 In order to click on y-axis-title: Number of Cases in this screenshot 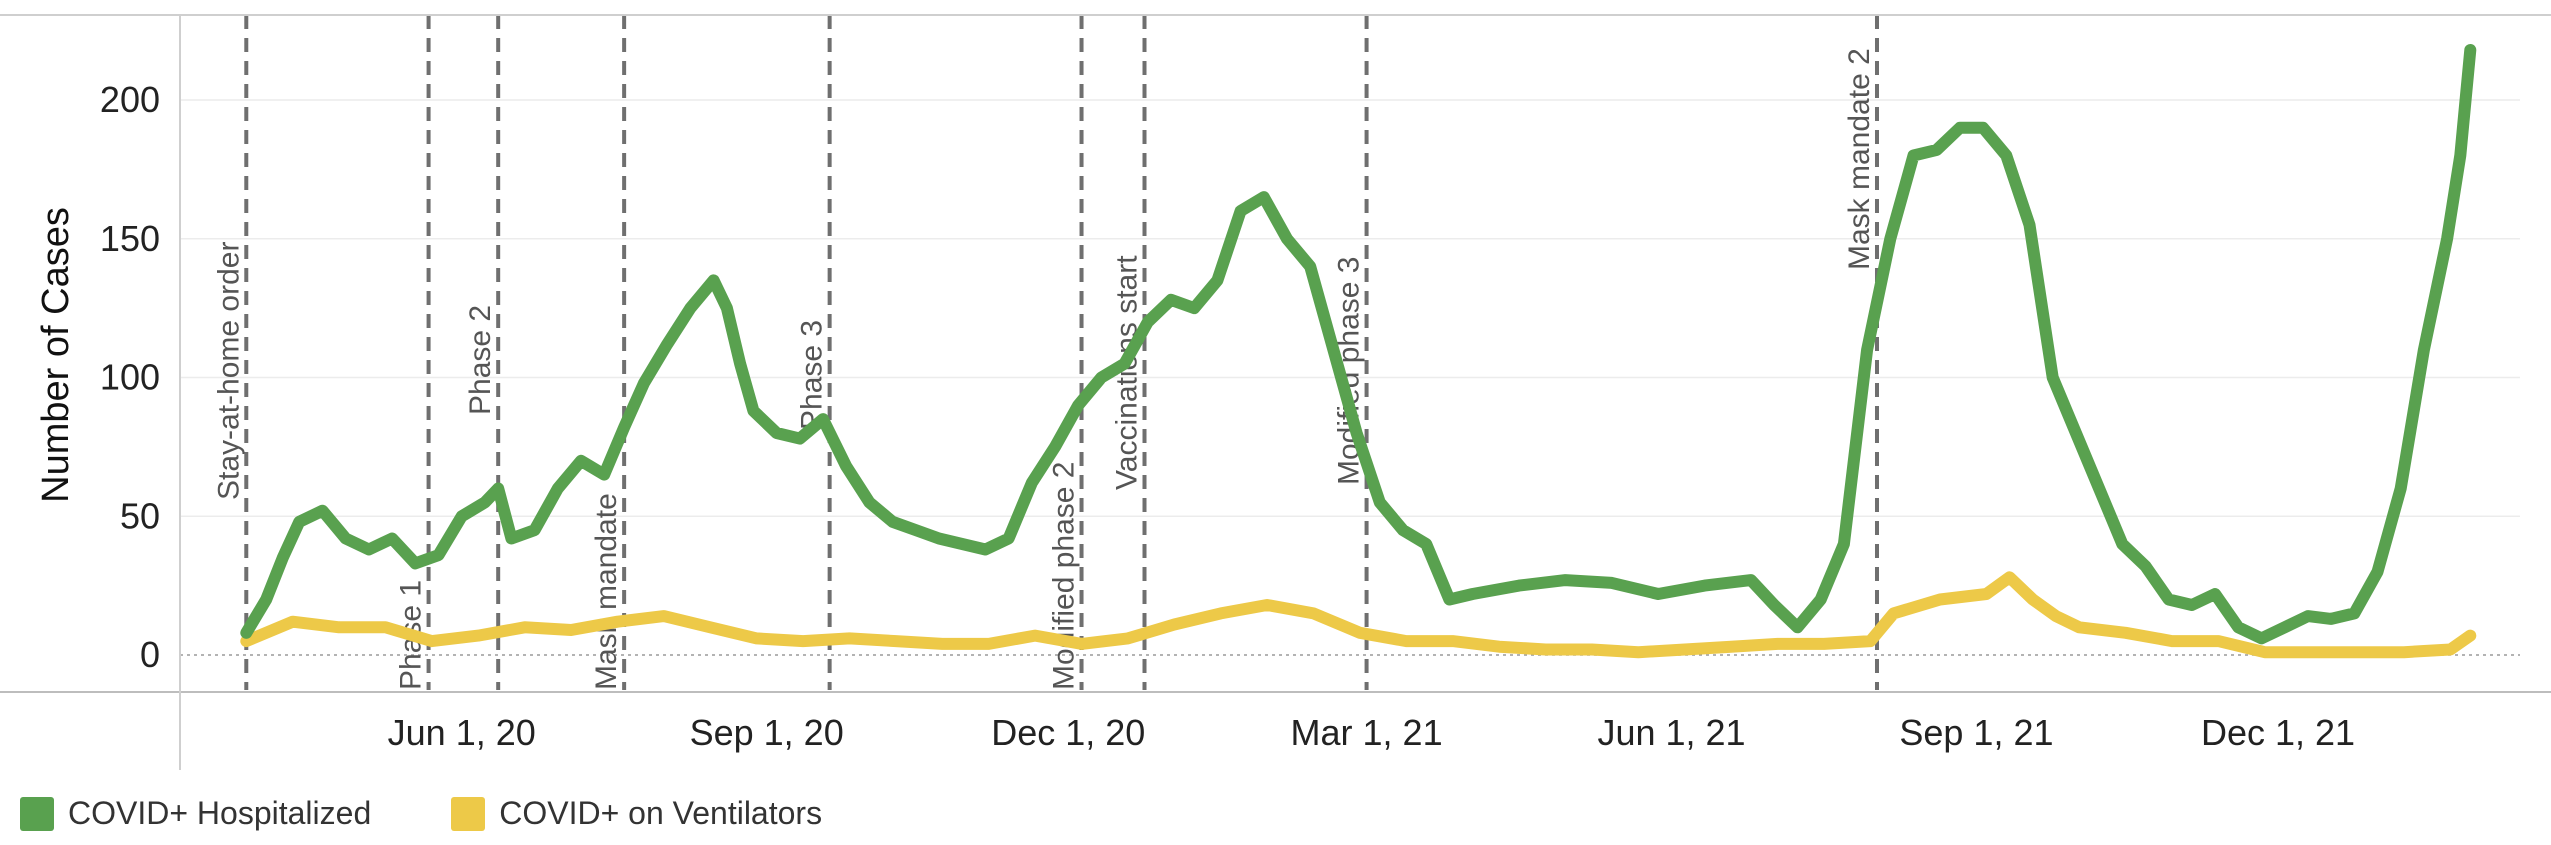, I will do `click(56, 355)`.